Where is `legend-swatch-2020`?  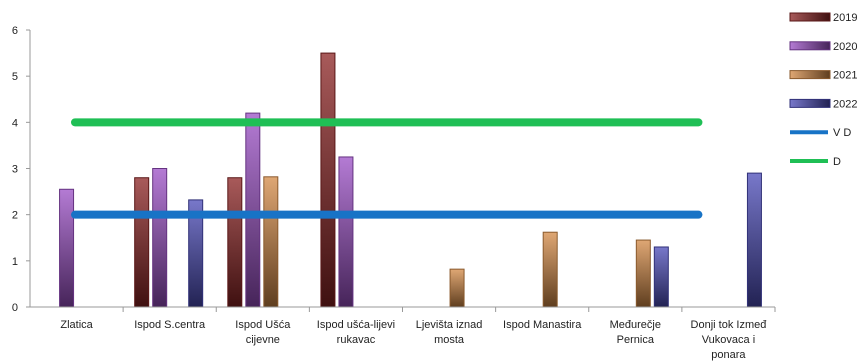
legend-swatch-2020 is located at coordinates (810, 46).